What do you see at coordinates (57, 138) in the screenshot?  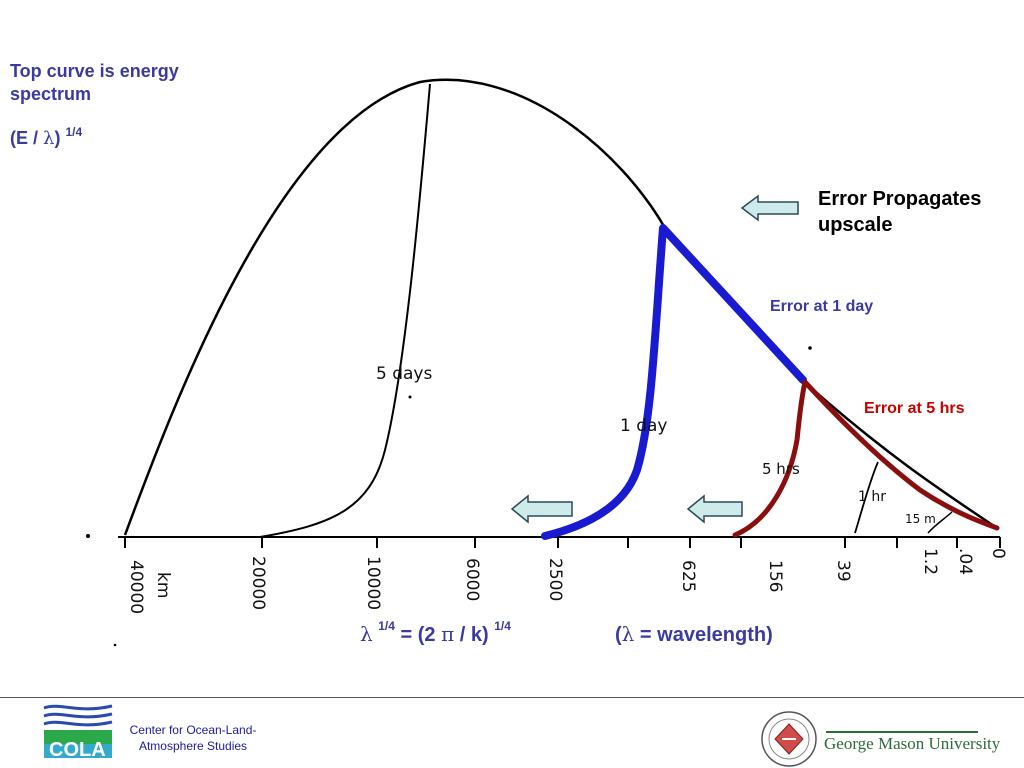 I see `energy-formula-suffix: )` at bounding box center [57, 138].